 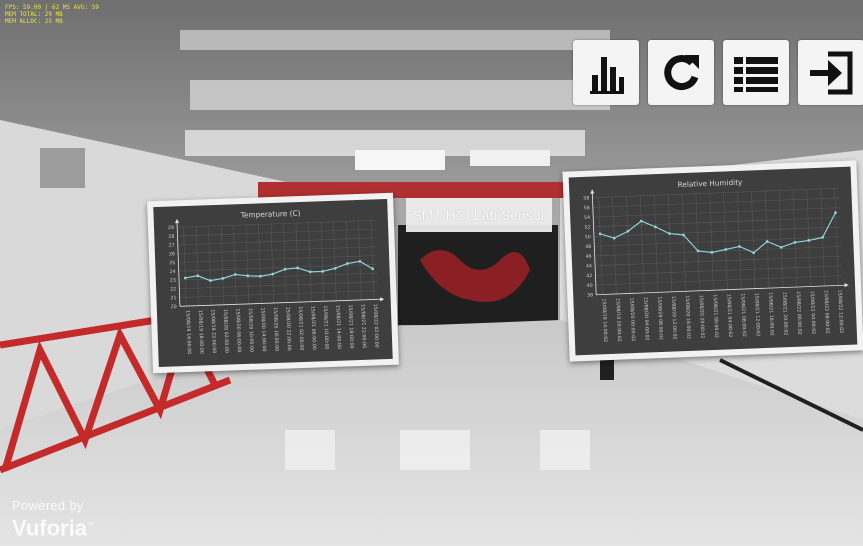 I want to click on stats-mem-total: MEM TOTAL: 29 MB, so click(x=34, y=14).